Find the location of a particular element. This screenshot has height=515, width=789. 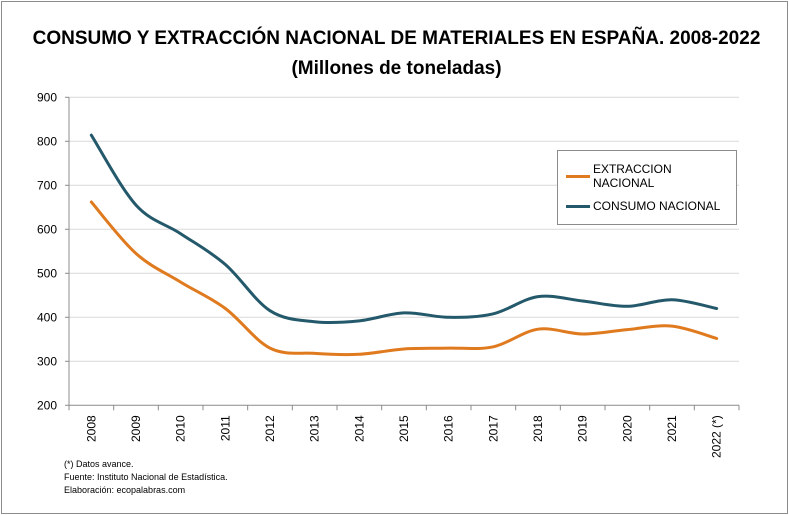

x-tick-label: 2018 is located at coordinates (538, 428).